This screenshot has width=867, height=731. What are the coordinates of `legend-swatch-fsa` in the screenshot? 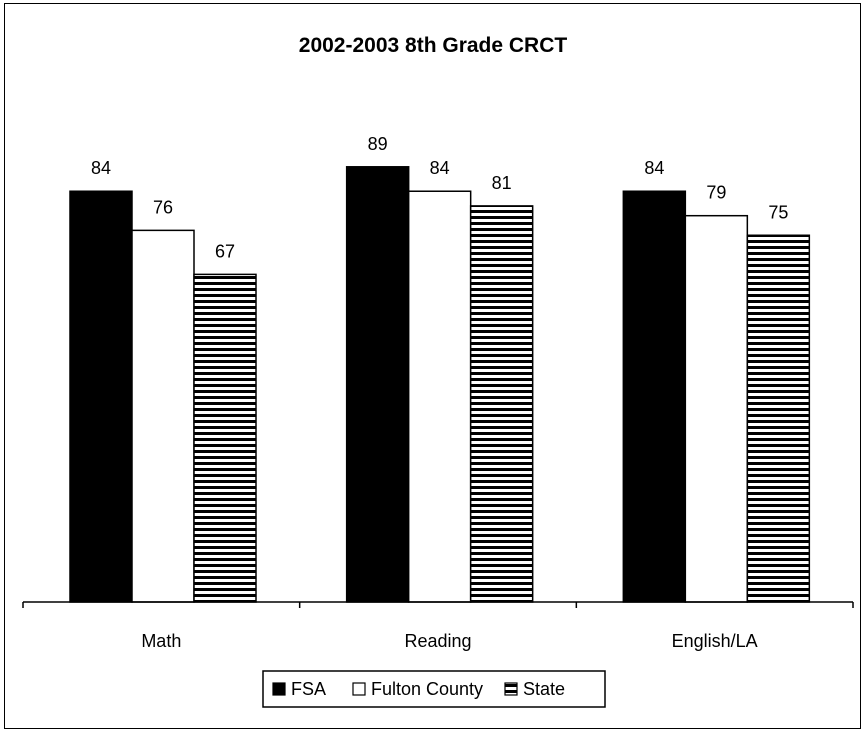 It's located at (279, 689).